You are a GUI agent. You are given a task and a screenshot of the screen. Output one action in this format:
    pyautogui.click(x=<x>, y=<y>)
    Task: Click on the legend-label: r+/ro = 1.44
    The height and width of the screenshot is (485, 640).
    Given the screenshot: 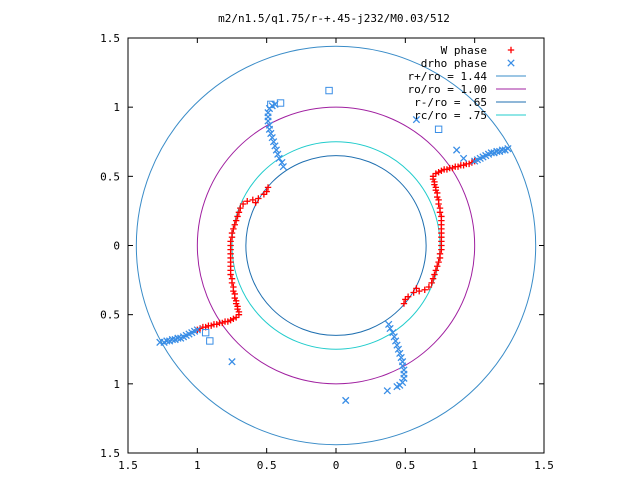 What is the action you would take?
    pyautogui.click(x=448, y=76)
    